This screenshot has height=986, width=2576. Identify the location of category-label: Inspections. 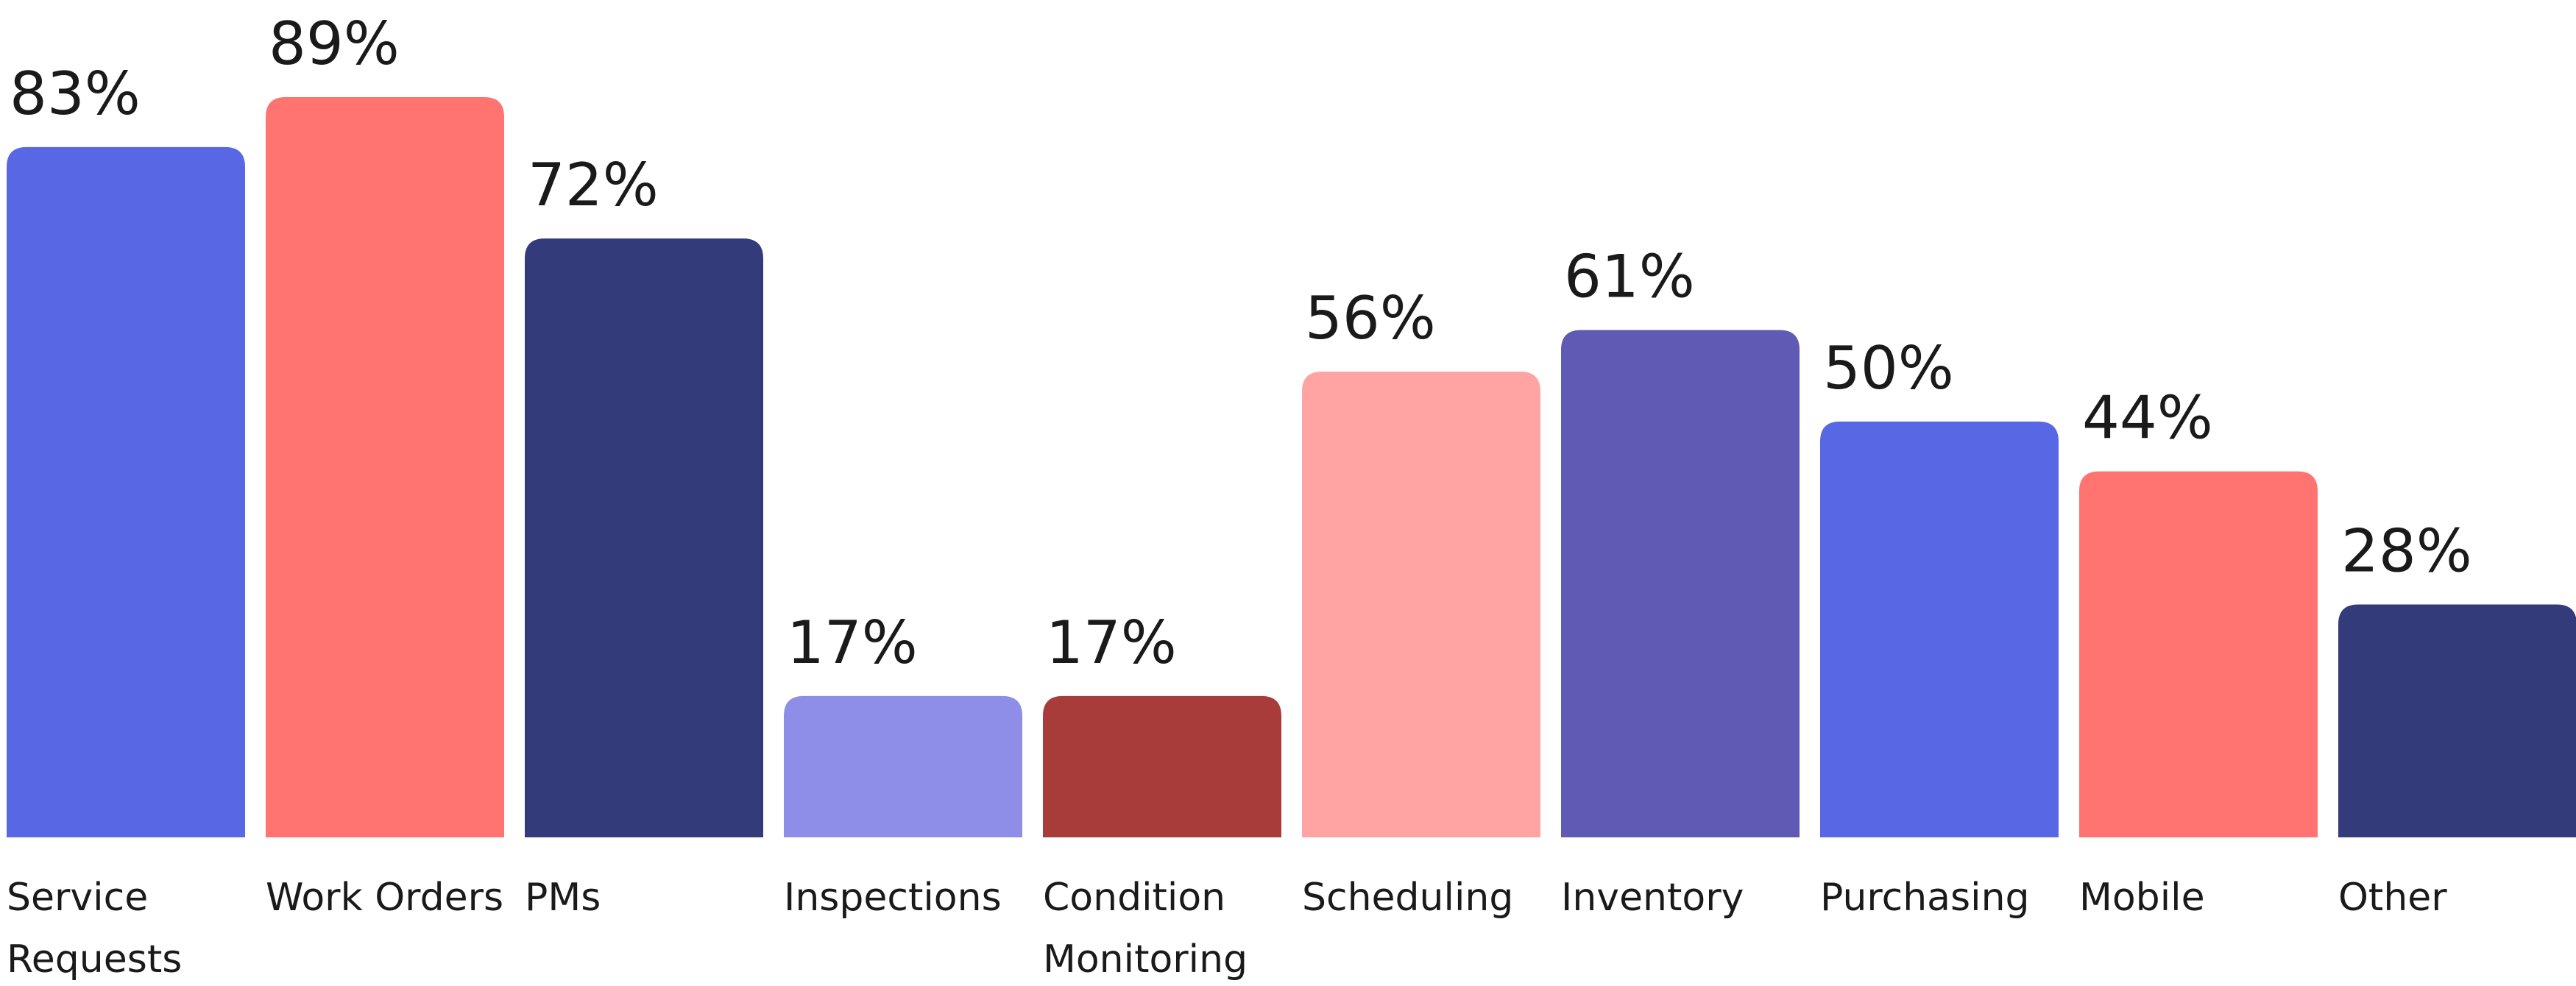
(893, 898).